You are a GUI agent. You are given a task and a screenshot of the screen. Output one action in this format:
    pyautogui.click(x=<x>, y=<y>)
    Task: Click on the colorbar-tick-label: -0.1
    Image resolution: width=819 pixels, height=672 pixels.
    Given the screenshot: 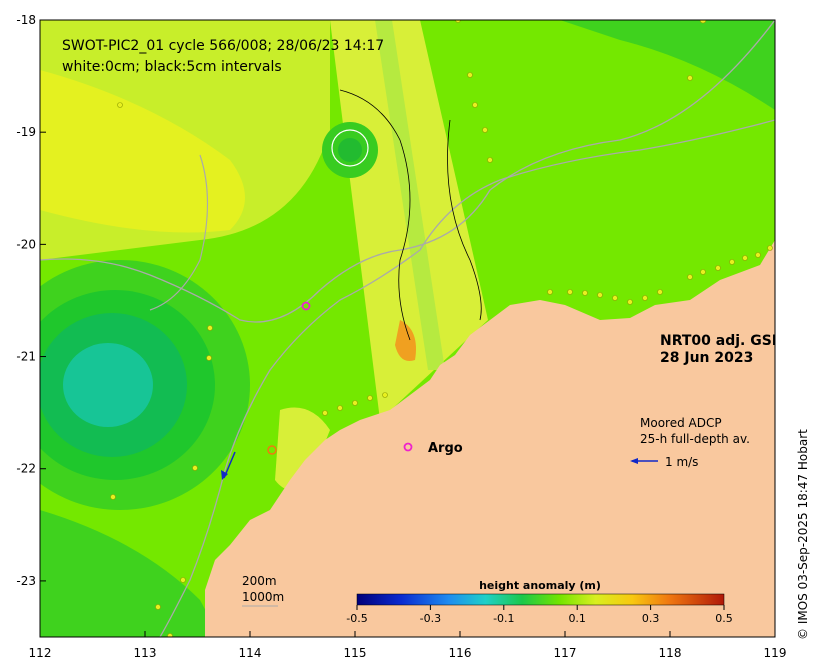 What is the action you would take?
    pyautogui.click(x=503, y=618)
    